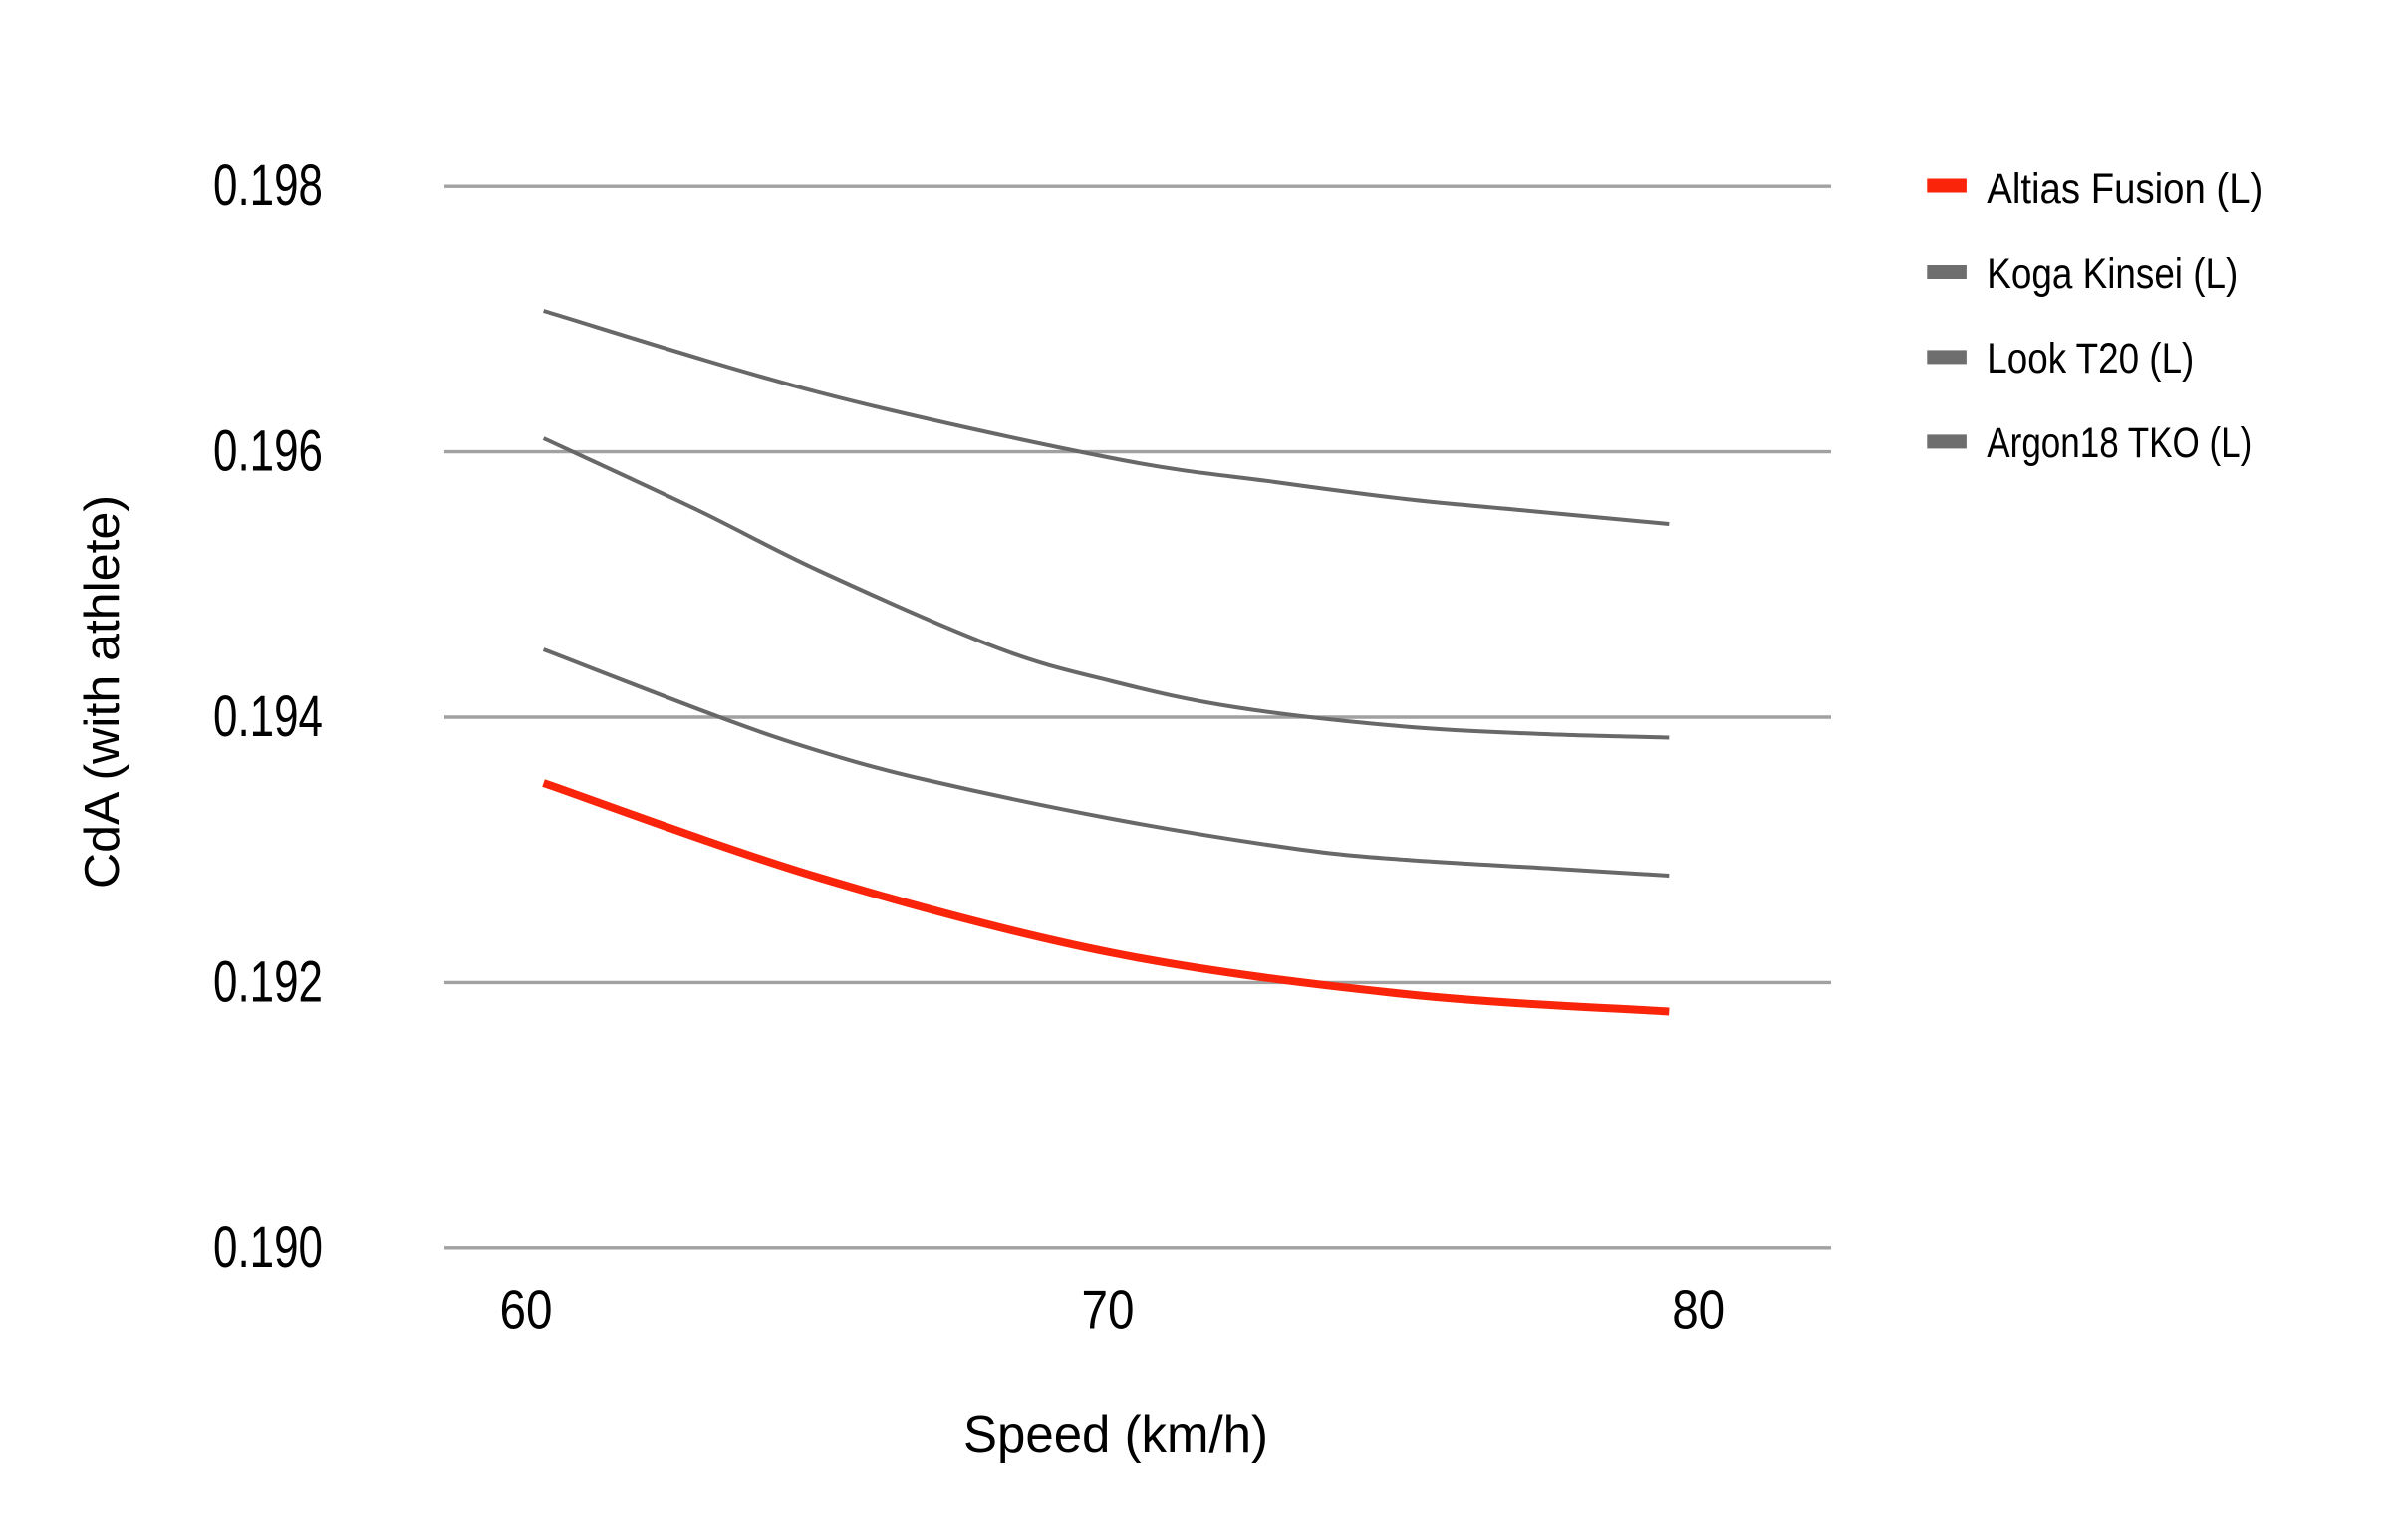 The height and width of the screenshot is (1540, 2396). What do you see at coordinates (268, 1247) in the screenshot?
I see `svg-text: 0.190` at bounding box center [268, 1247].